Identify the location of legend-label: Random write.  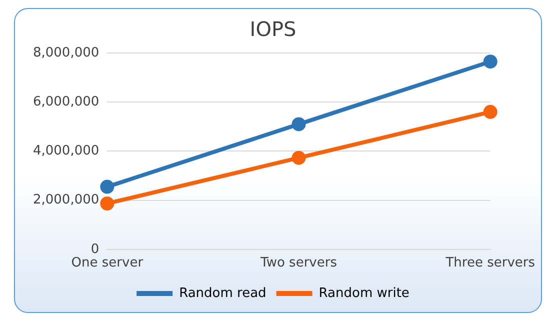
(364, 293).